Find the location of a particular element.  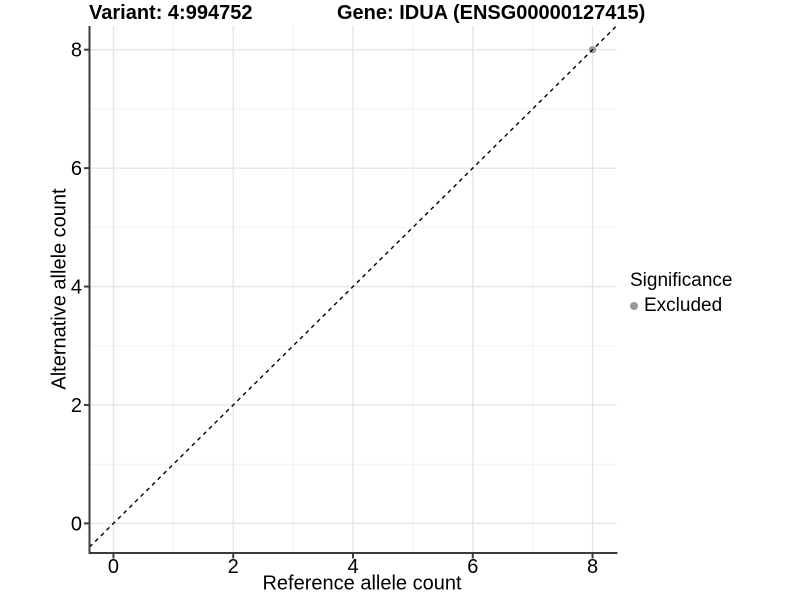

excluded-point-icon is located at coordinates (634, 306).